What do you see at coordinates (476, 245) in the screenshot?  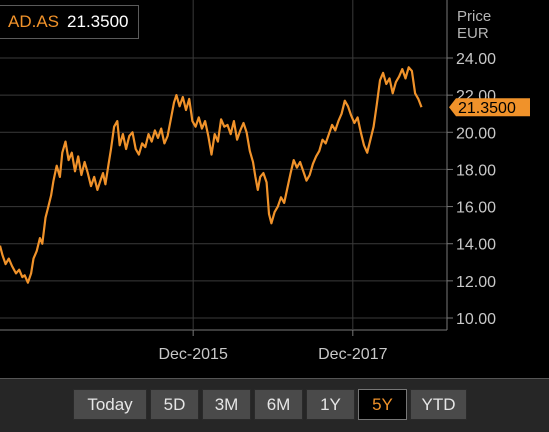 I see `y-tick-label: 14.00` at bounding box center [476, 245].